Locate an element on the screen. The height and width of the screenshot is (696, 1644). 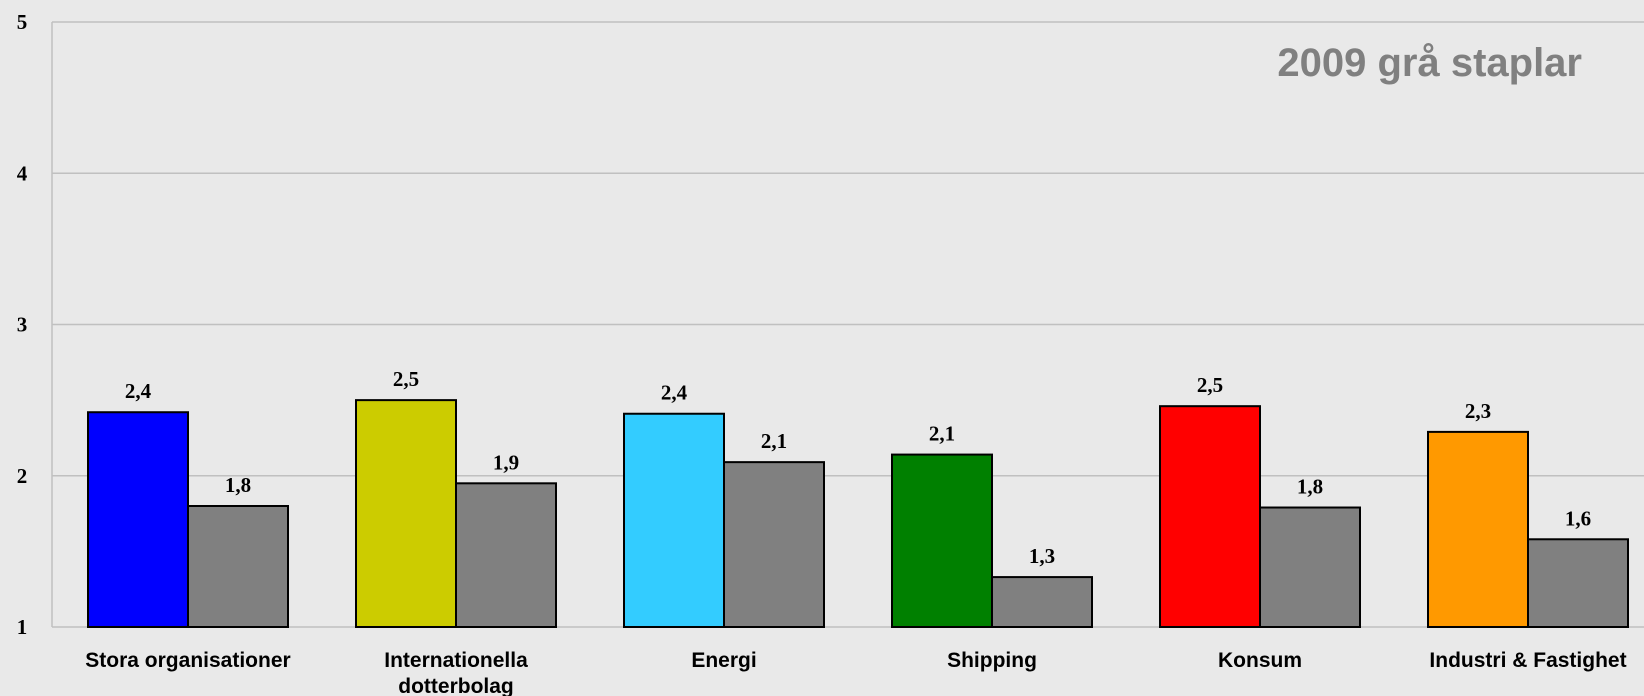
data-label: 1,3 is located at coordinates (1042, 556).